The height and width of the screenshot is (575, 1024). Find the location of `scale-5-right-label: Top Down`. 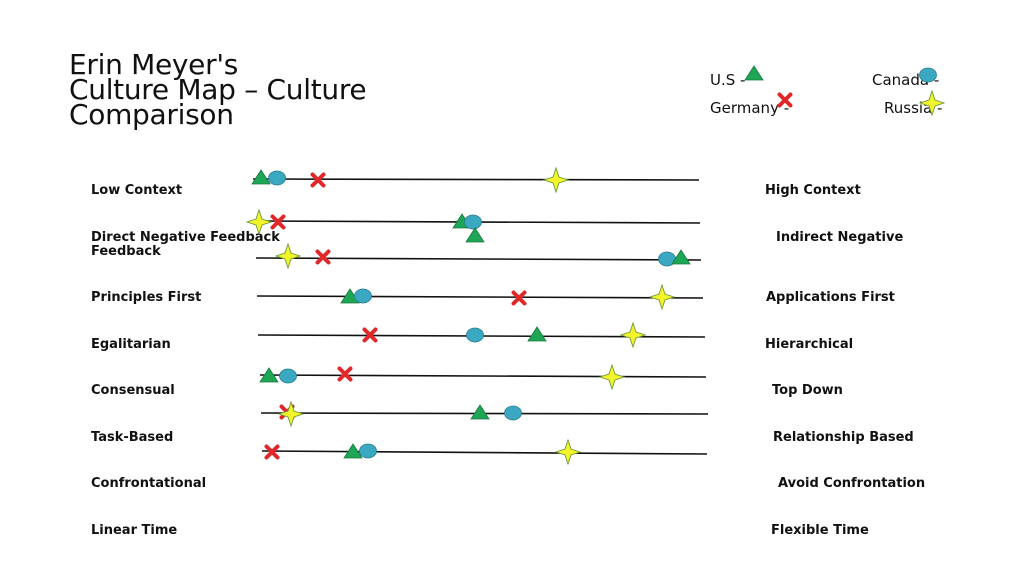

scale-5-right-label: Top Down is located at coordinates (807, 390).